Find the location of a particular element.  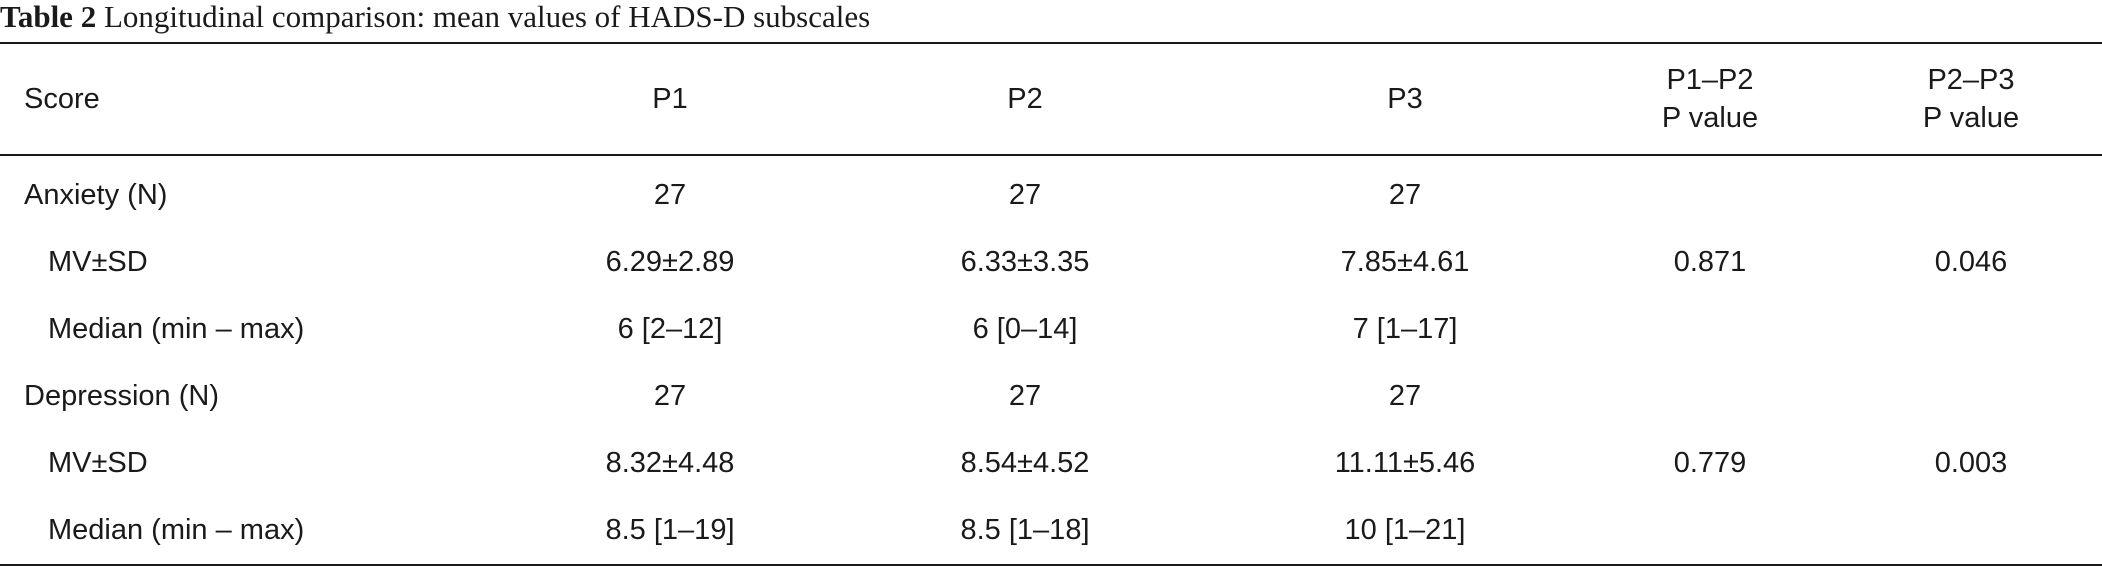

header-p1-p2-line1: P1–P2 is located at coordinates (1710, 80).